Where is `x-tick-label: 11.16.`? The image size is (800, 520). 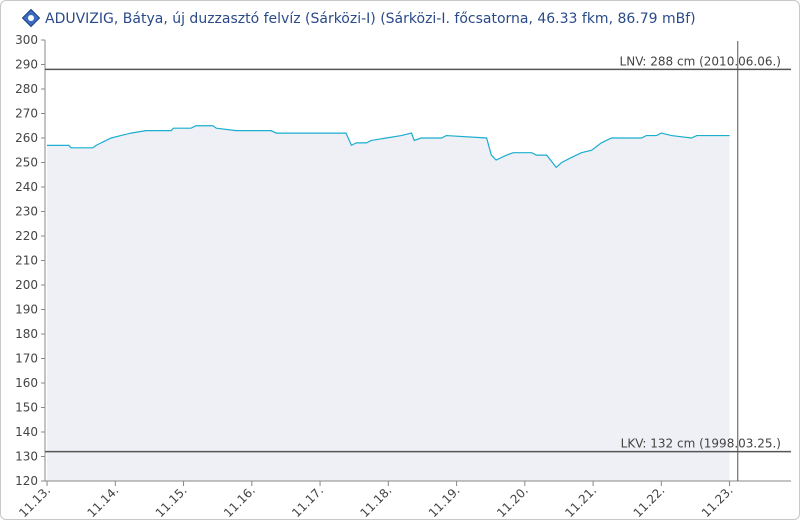
x-tick-label: 11.16. is located at coordinates (239, 501).